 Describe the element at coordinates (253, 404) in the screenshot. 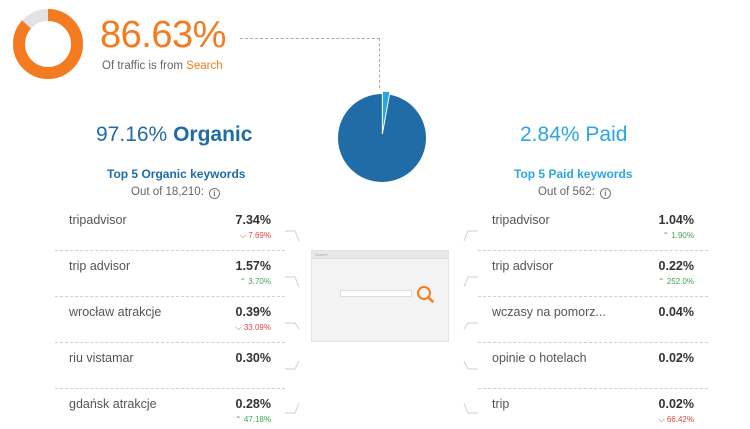

I see `keyword-share: 0.28%` at that location.